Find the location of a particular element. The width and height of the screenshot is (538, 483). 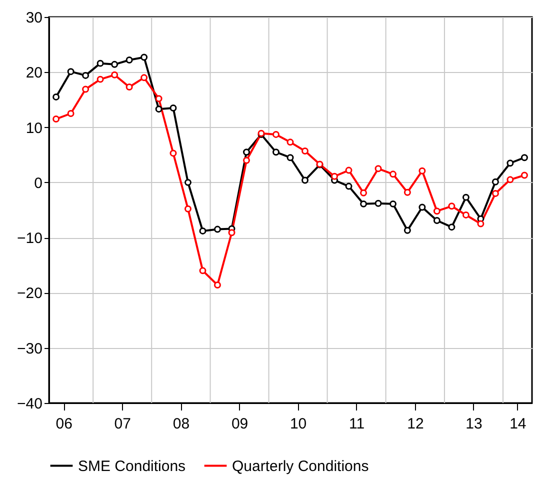

x-tick-label: 13 is located at coordinates (474, 424).